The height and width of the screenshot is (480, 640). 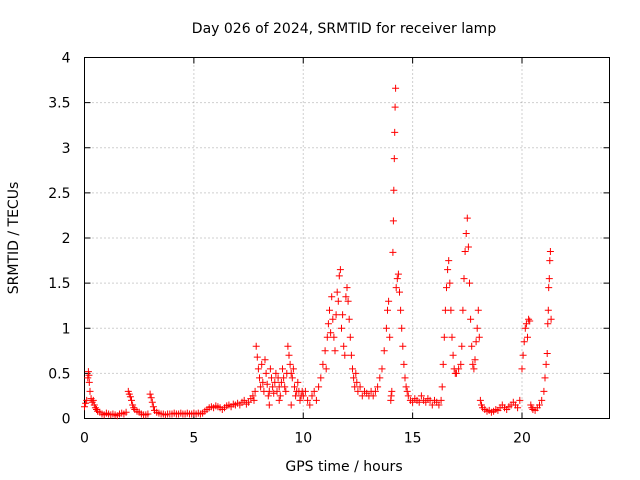 What do you see at coordinates (59, 374) in the screenshot?
I see `y-tick-label: 0.5` at bounding box center [59, 374].